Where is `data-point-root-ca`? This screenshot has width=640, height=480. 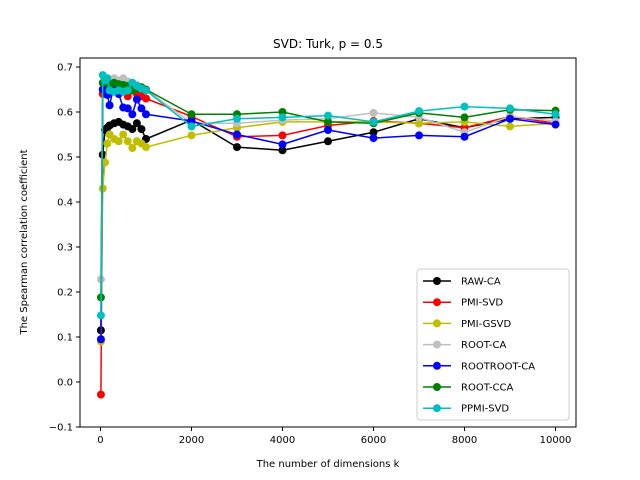 data-point-root-ca is located at coordinates (373, 112).